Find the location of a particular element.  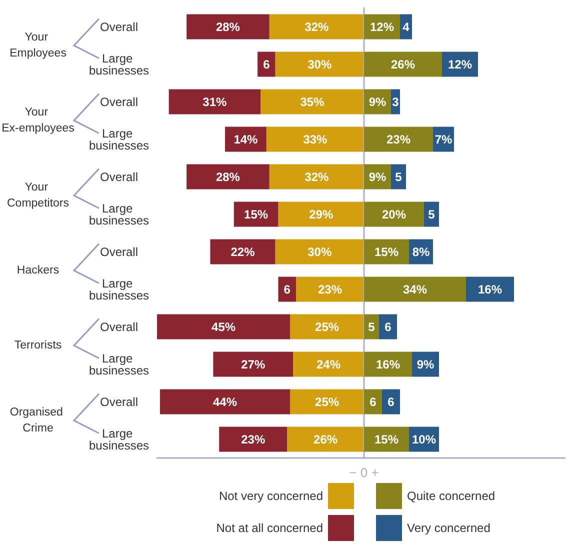

text: Terrorists is located at coordinates (38, 346).